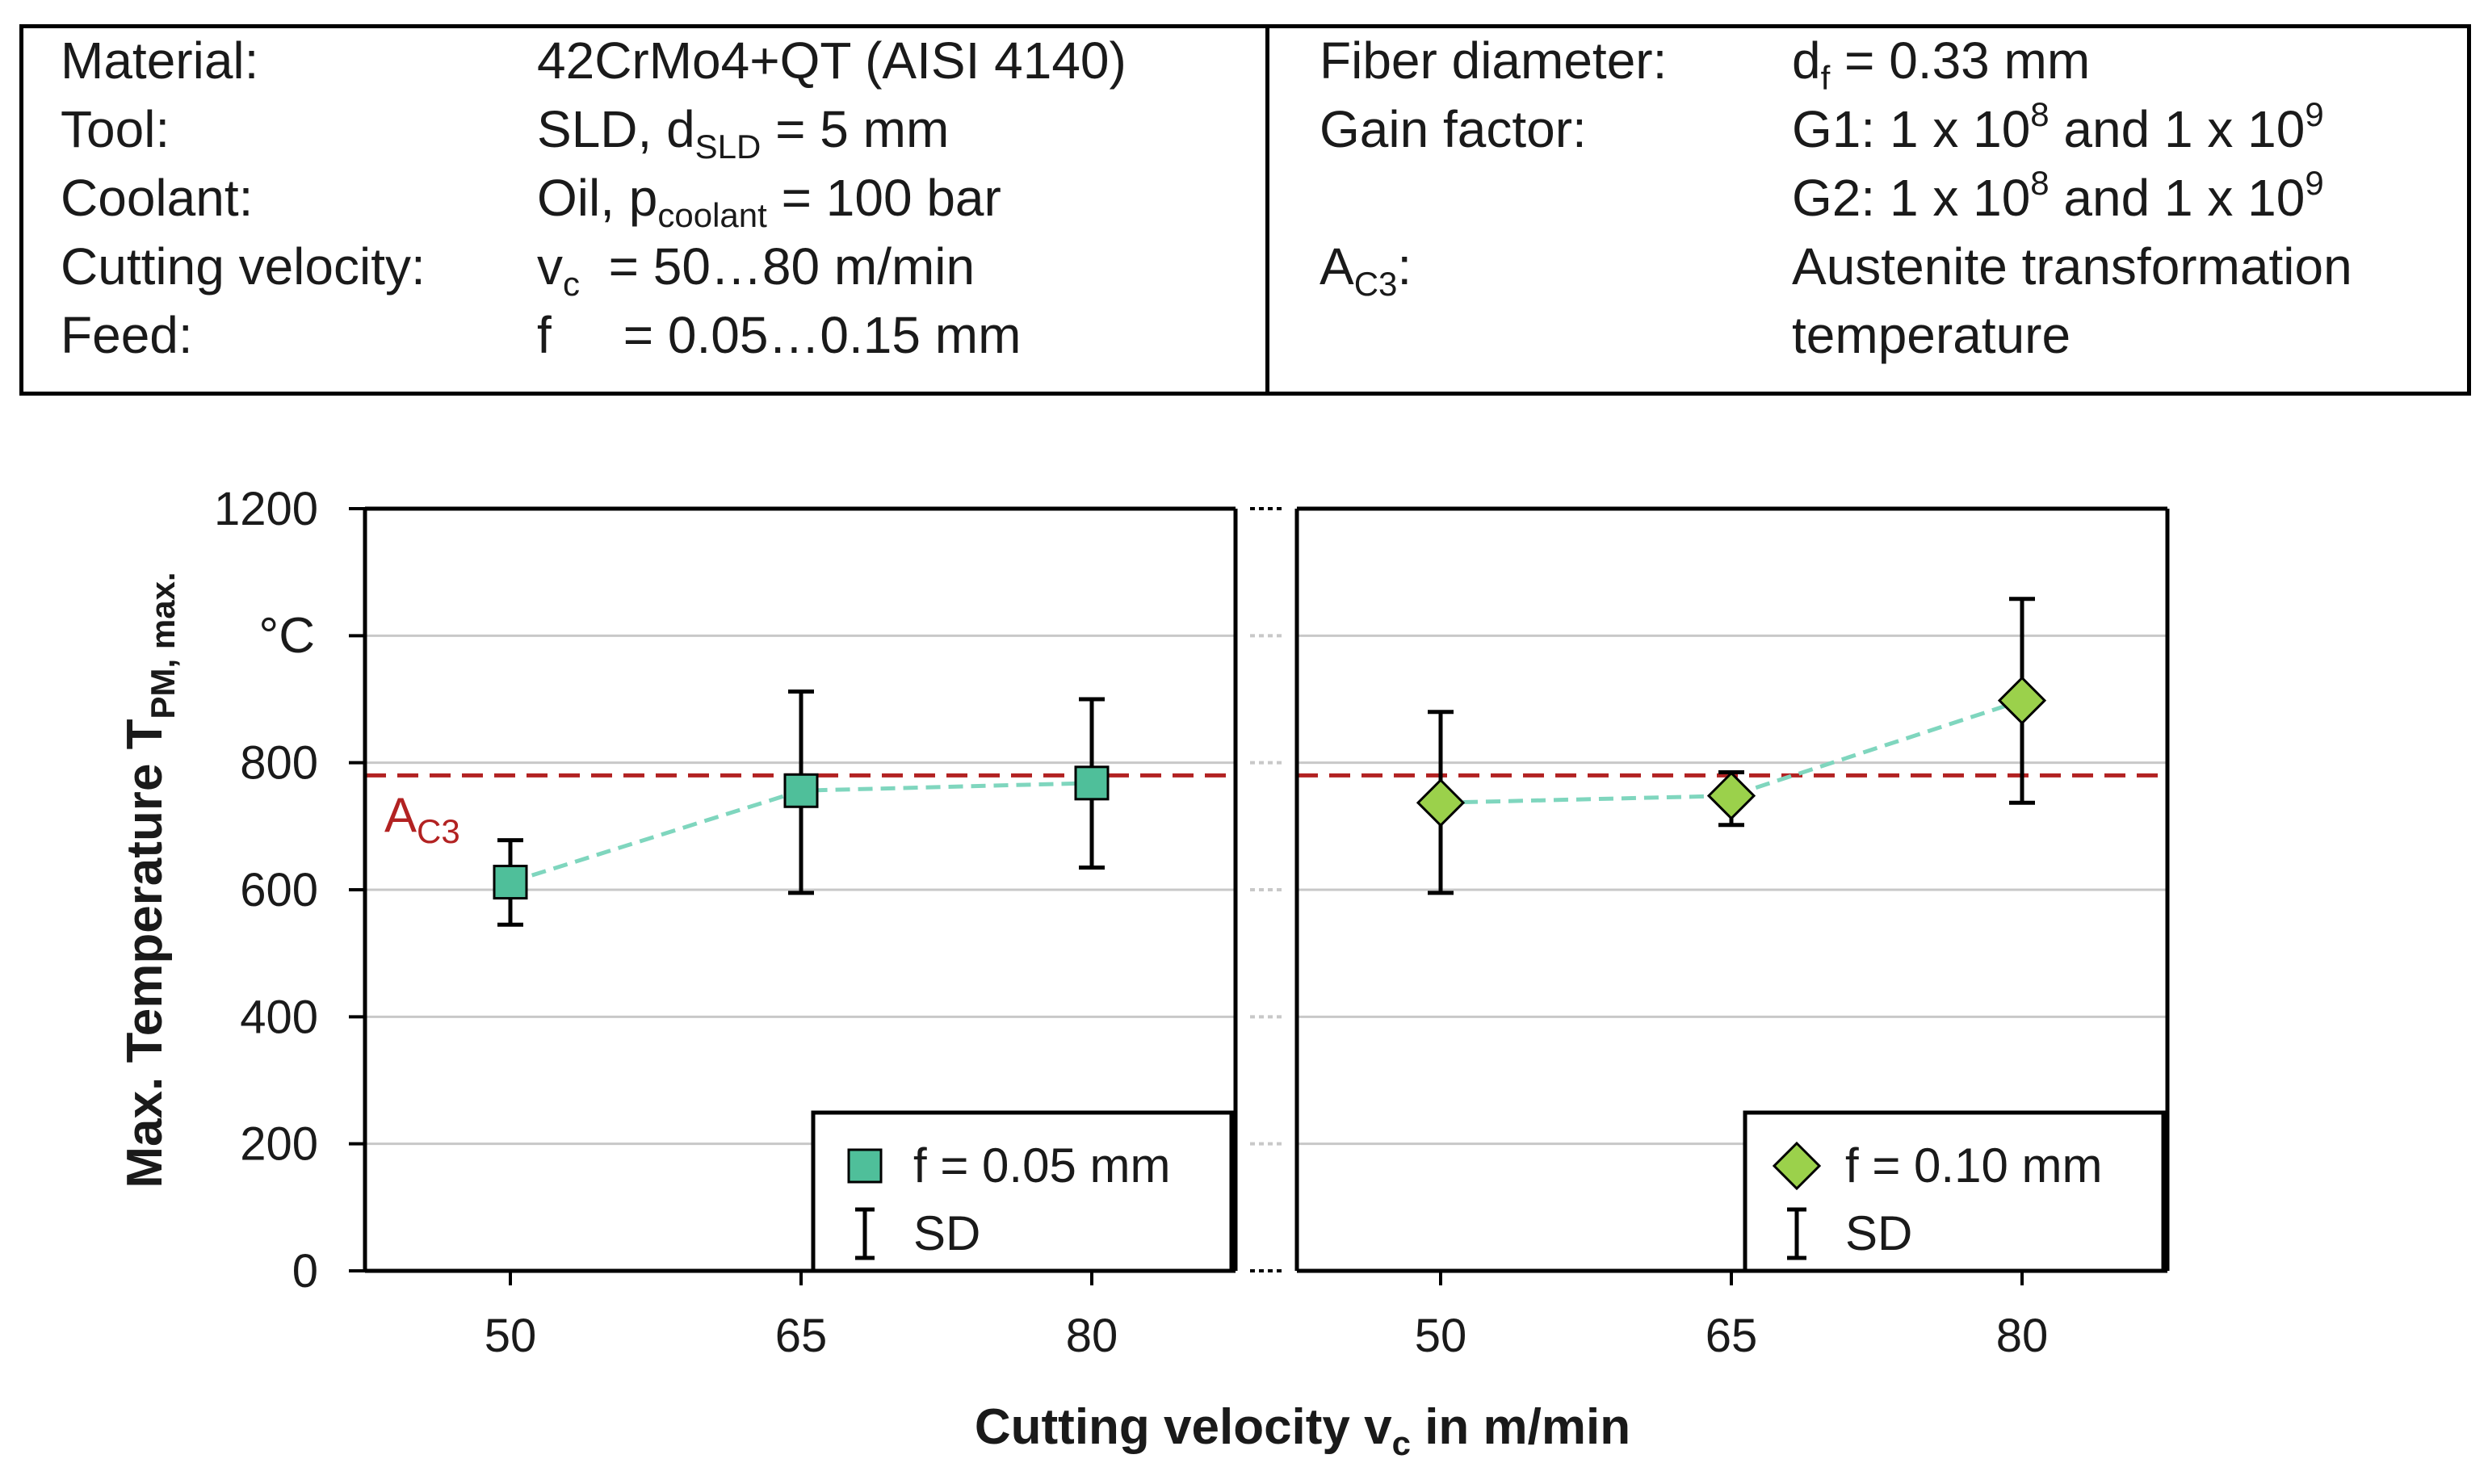  Describe the element at coordinates (286, 636) in the screenshot. I see `y-axis-unit: °C` at that location.